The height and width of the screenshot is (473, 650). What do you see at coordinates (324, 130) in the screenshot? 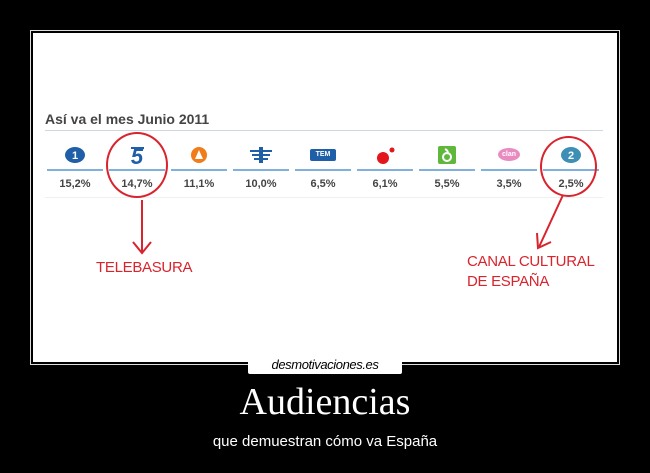
I see `heading-divider` at bounding box center [324, 130].